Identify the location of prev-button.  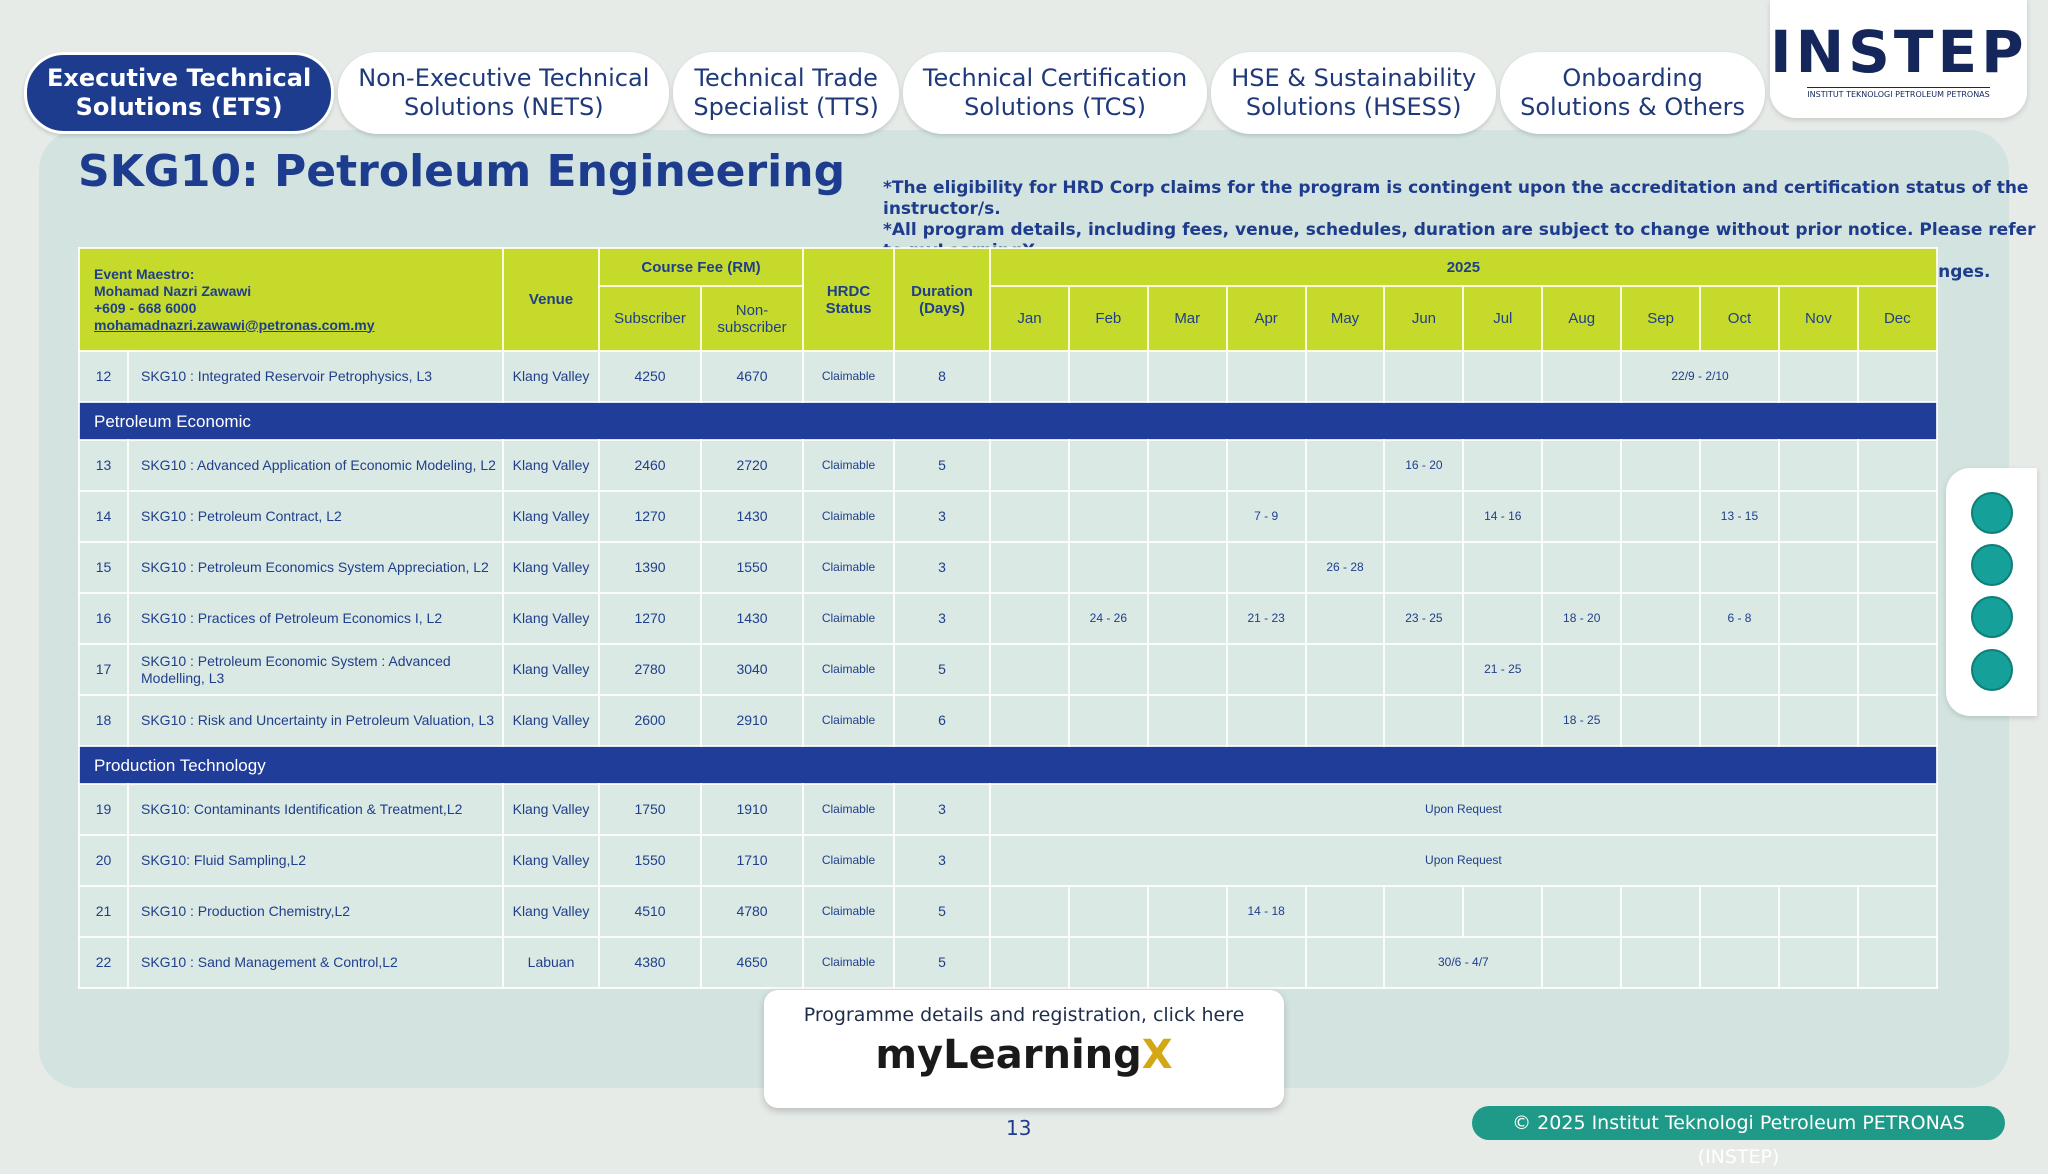
(1992, 617).